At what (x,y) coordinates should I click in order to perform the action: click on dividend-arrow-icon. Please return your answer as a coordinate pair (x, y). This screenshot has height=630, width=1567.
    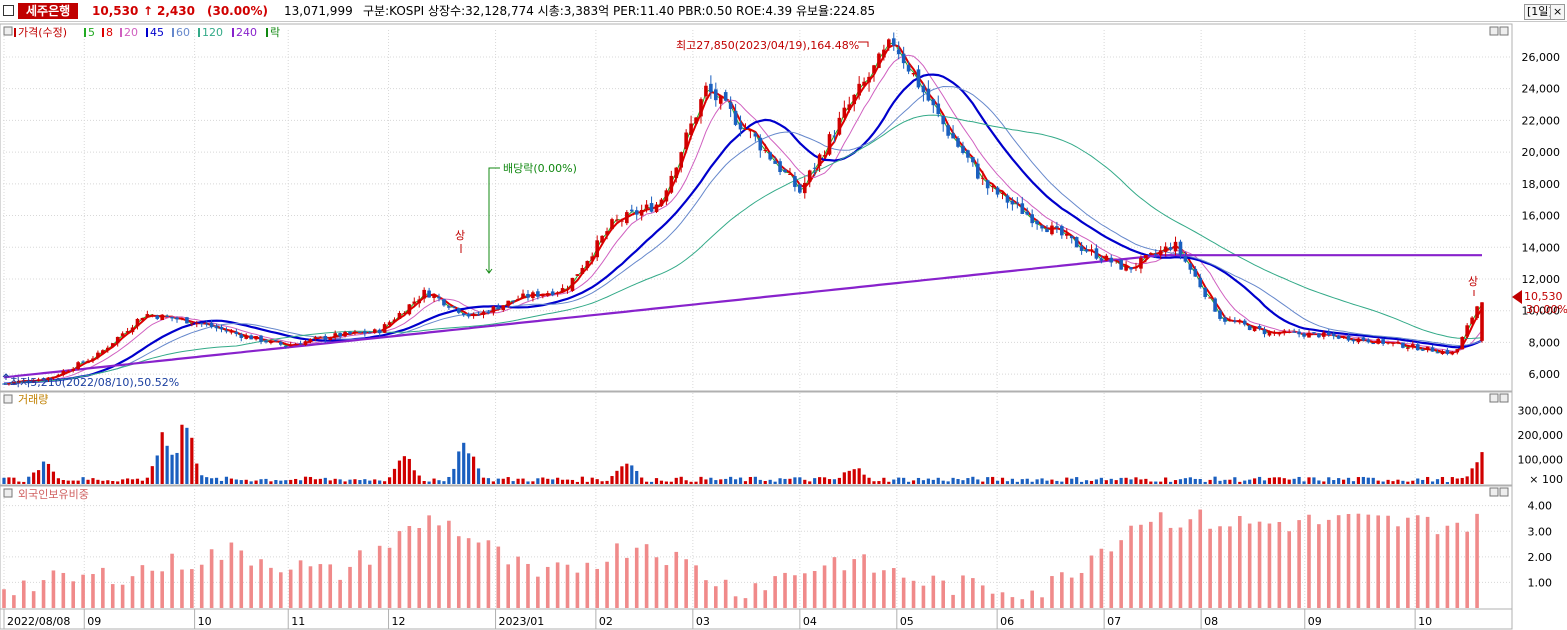
    Looking at the image, I should click on (492, 220).